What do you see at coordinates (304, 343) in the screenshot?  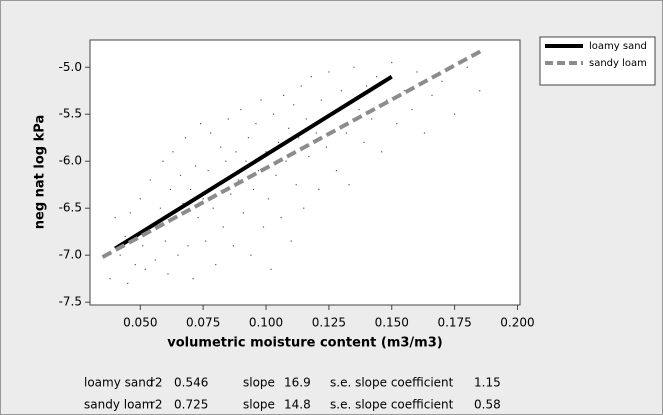 I see `x-axis-label: volumetric moisture content (m3/m3)` at bounding box center [304, 343].